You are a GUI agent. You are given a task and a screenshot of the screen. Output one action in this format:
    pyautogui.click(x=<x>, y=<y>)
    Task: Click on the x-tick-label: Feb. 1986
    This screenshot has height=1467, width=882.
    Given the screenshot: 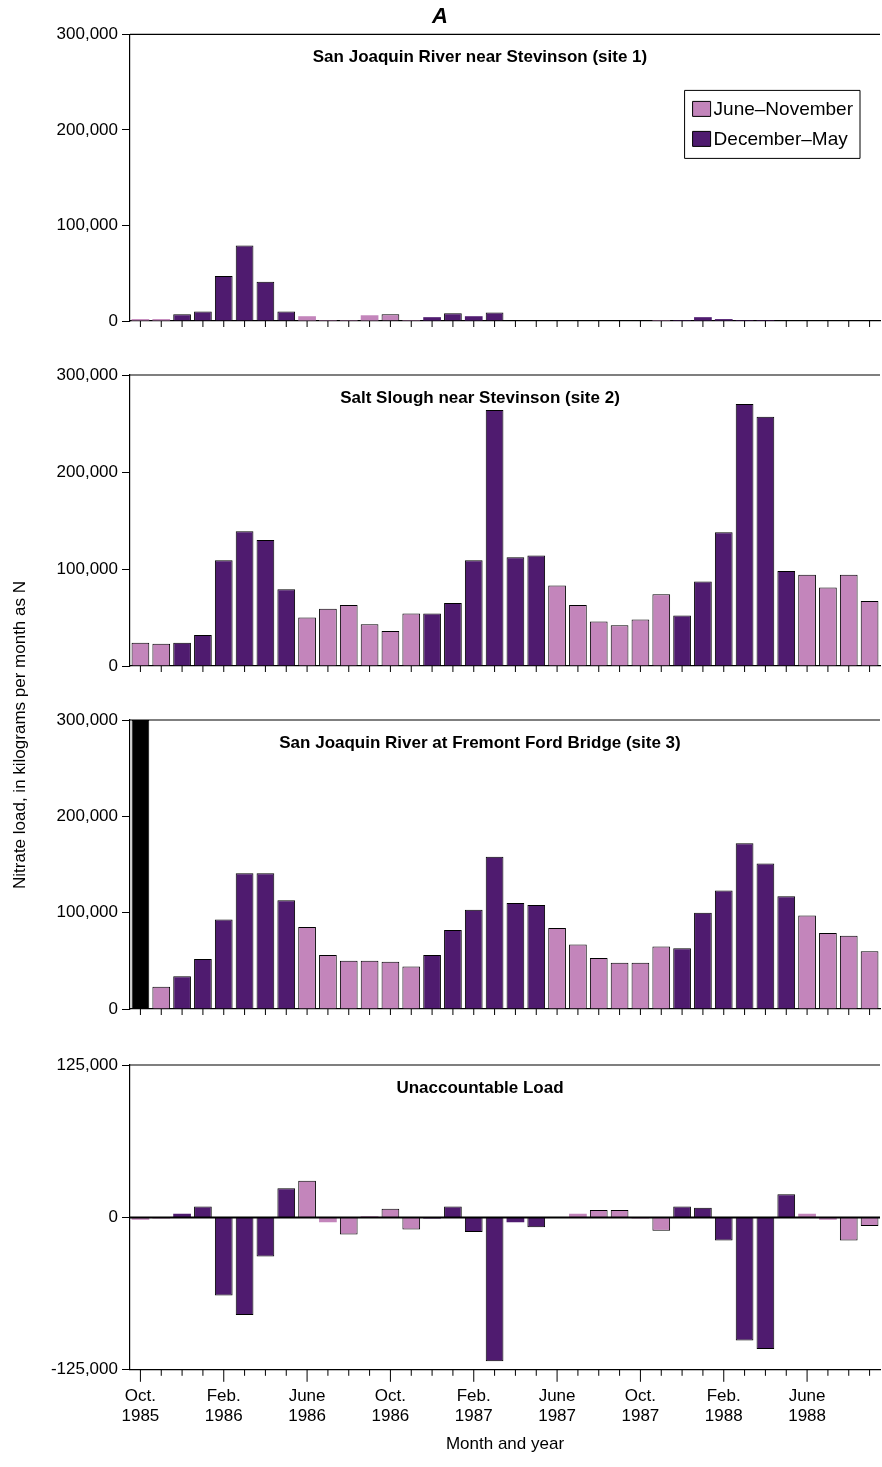 What is the action you would take?
    pyautogui.click(x=223, y=1405)
    